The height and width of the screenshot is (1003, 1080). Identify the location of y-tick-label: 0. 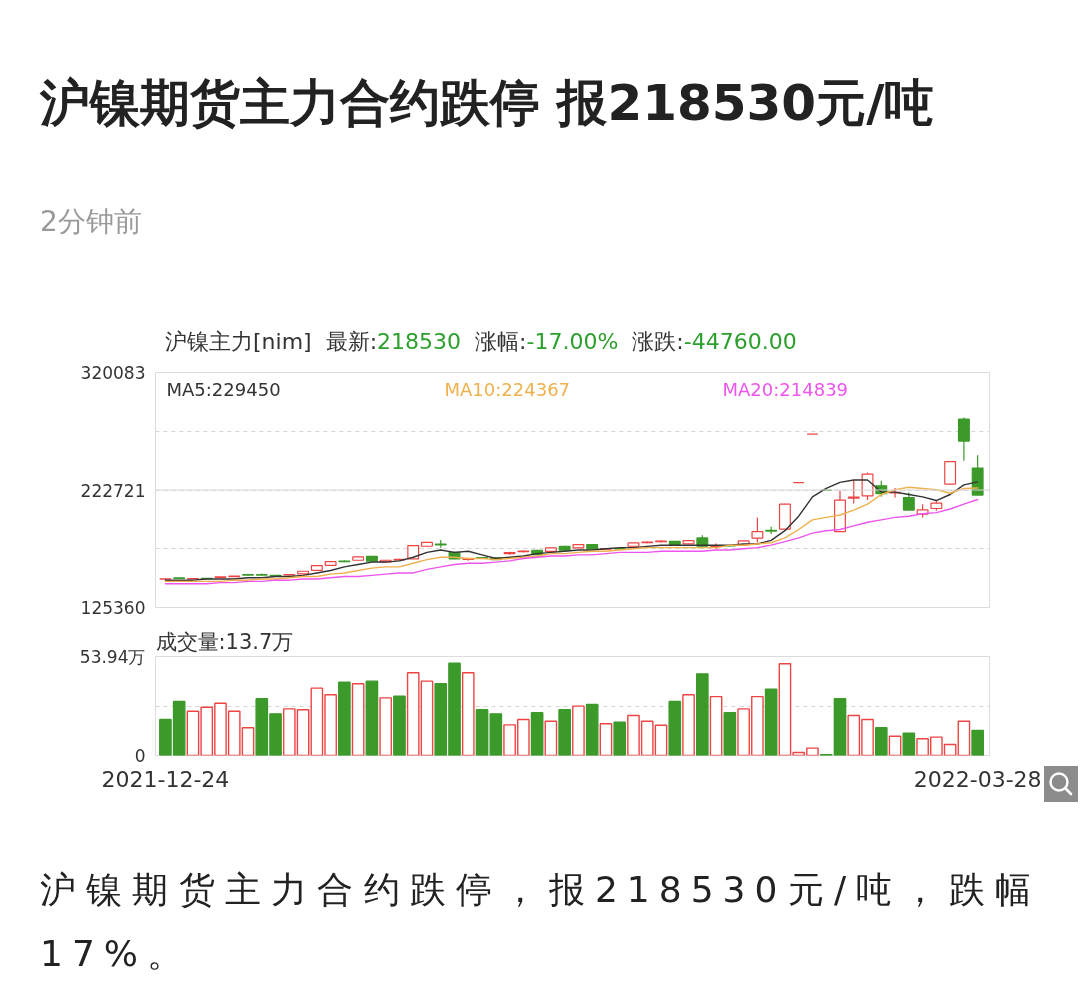
(140, 755).